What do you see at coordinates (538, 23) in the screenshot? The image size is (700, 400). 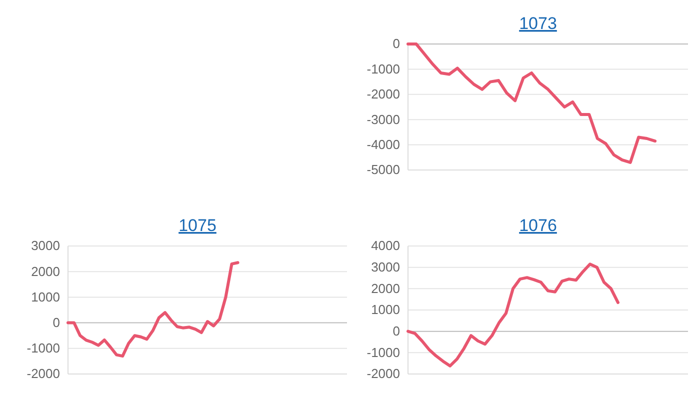 I see `chart-title: 1073` at bounding box center [538, 23].